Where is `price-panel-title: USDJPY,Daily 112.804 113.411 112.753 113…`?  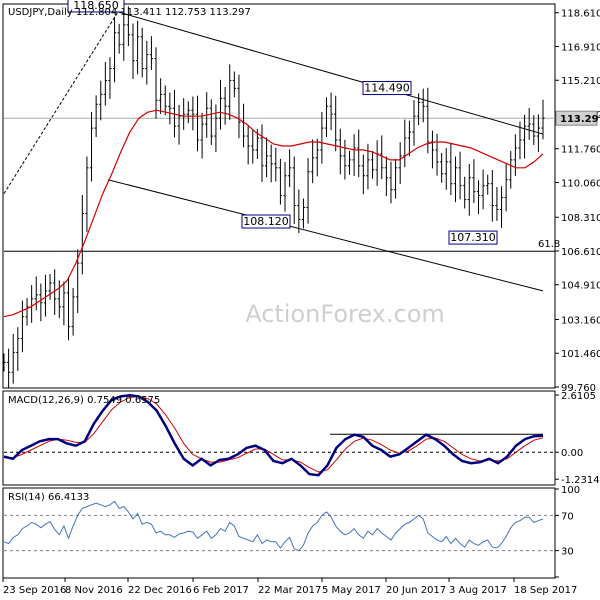
price-panel-title: USDJPY,Daily 112.804 113.411 112.753 113… is located at coordinates (129, 12).